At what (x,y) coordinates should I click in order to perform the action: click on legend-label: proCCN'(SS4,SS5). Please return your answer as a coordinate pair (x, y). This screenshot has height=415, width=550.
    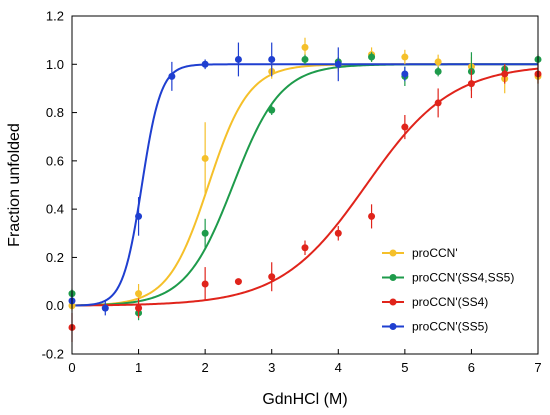
    Looking at the image, I should click on (463, 278).